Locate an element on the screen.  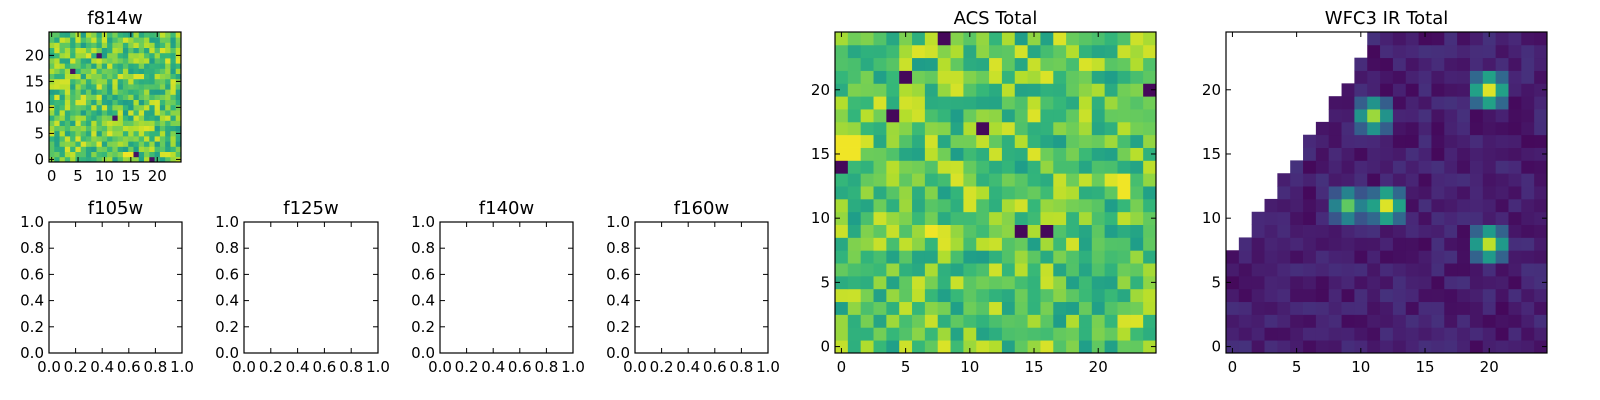
x-tick-label: 0.4 is located at coordinates (102, 367).